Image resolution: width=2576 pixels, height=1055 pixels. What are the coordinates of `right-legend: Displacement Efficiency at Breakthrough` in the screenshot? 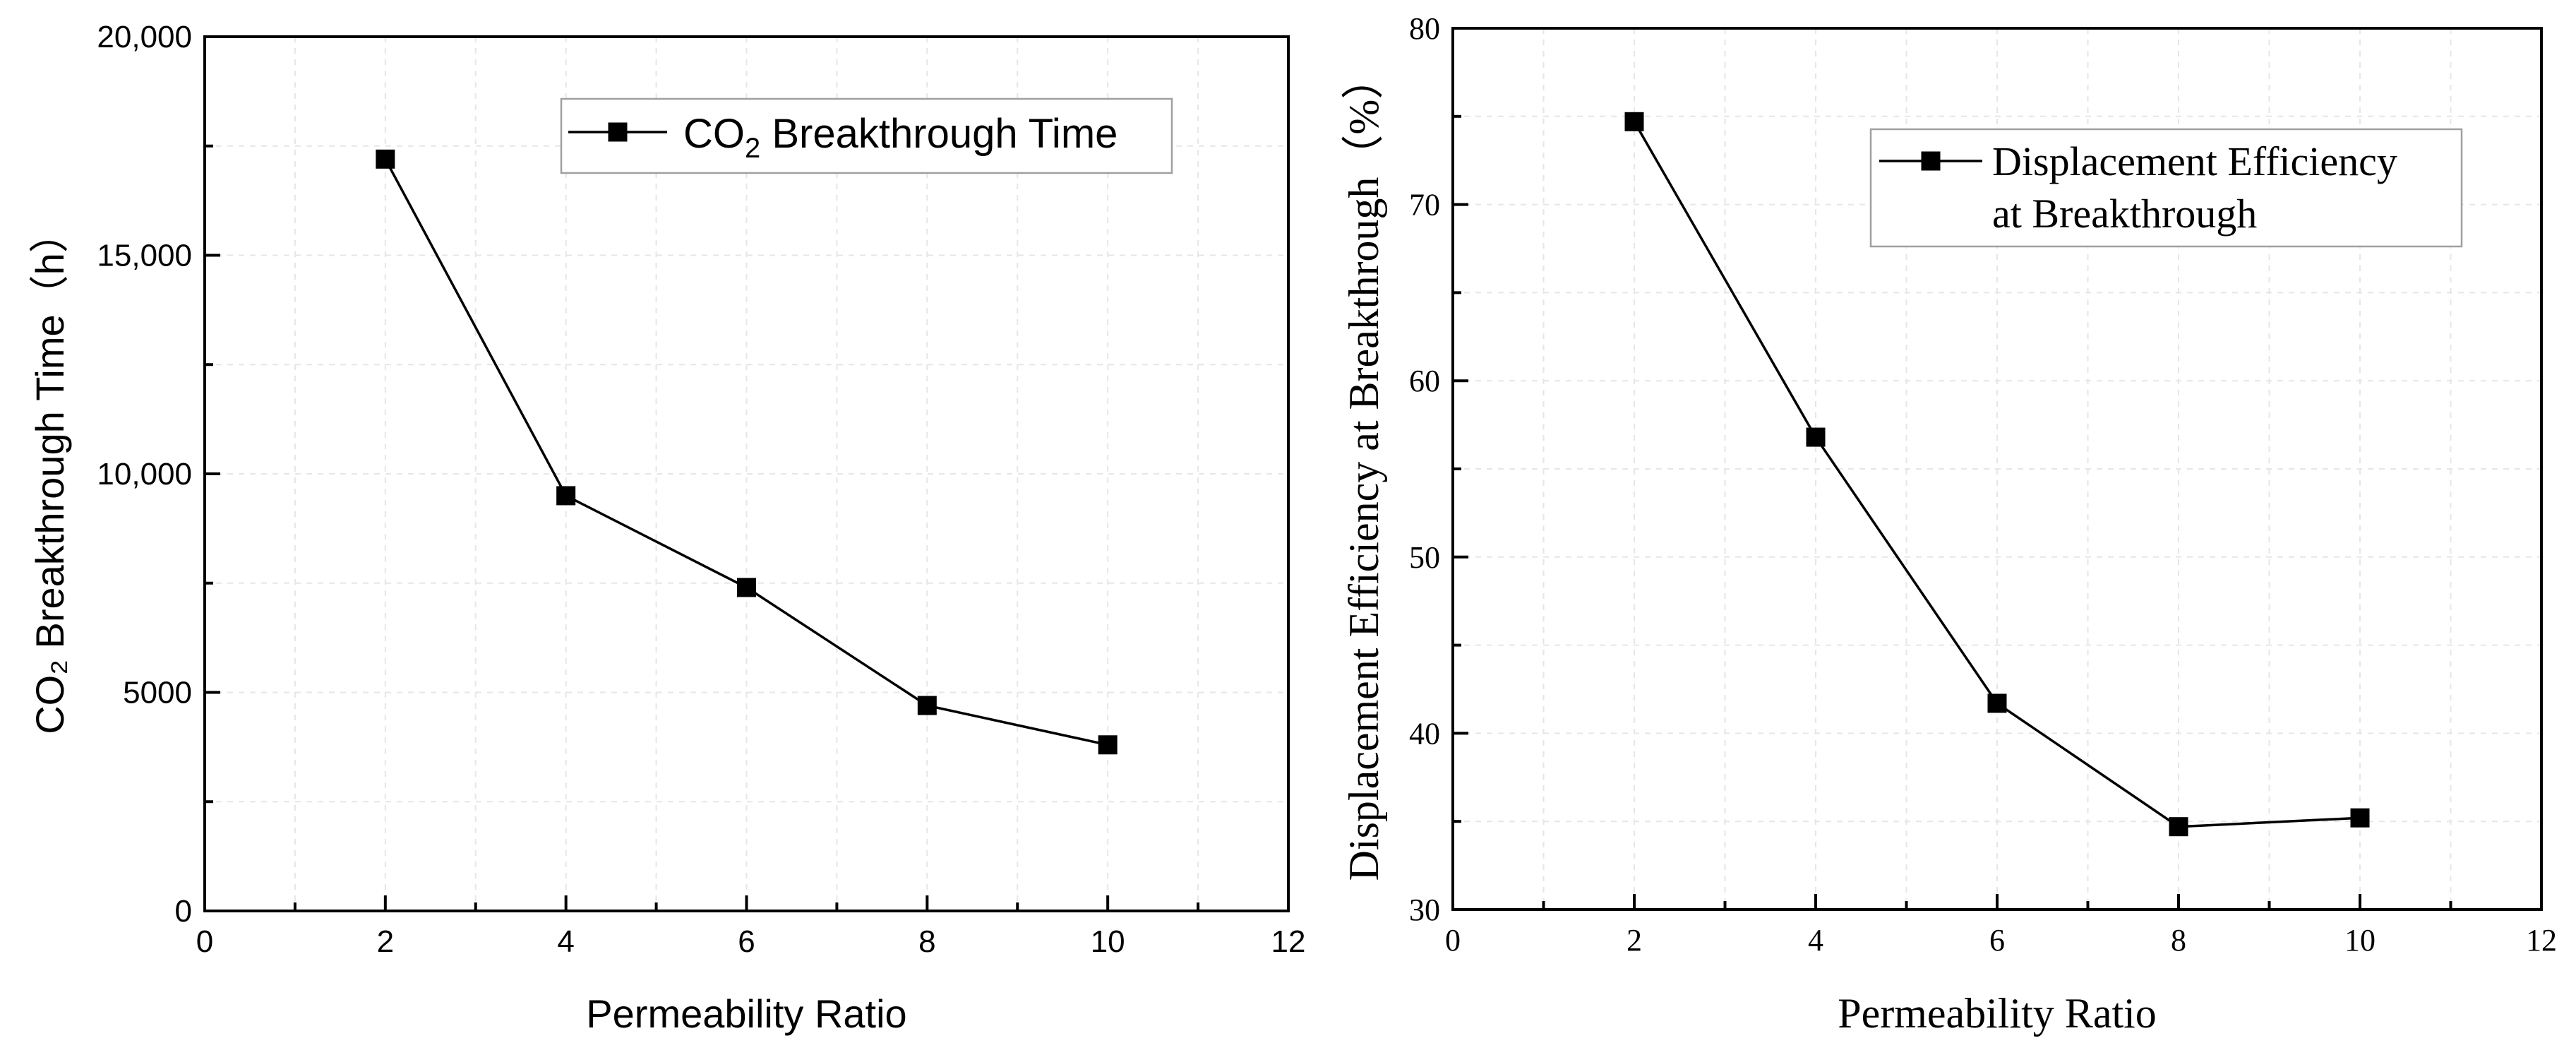 It's located at (2166, 188).